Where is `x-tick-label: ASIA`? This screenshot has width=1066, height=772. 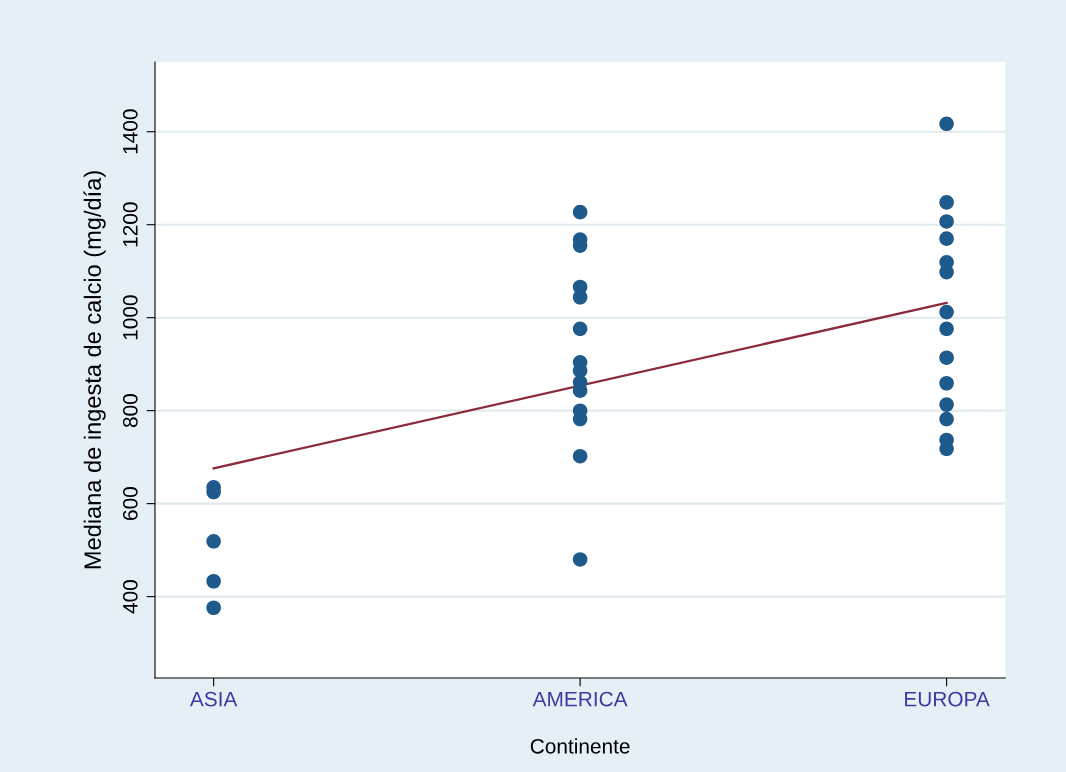
x-tick-label: ASIA is located at coordinates (213, 699).